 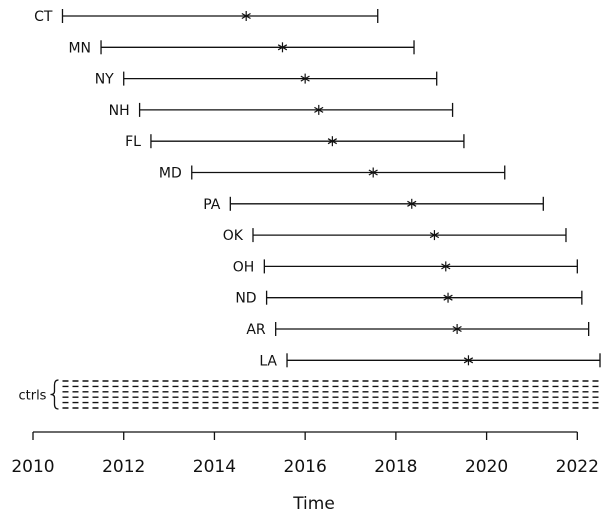 I want to click on interval-row-nd: ND, so click(x=409, y=298).